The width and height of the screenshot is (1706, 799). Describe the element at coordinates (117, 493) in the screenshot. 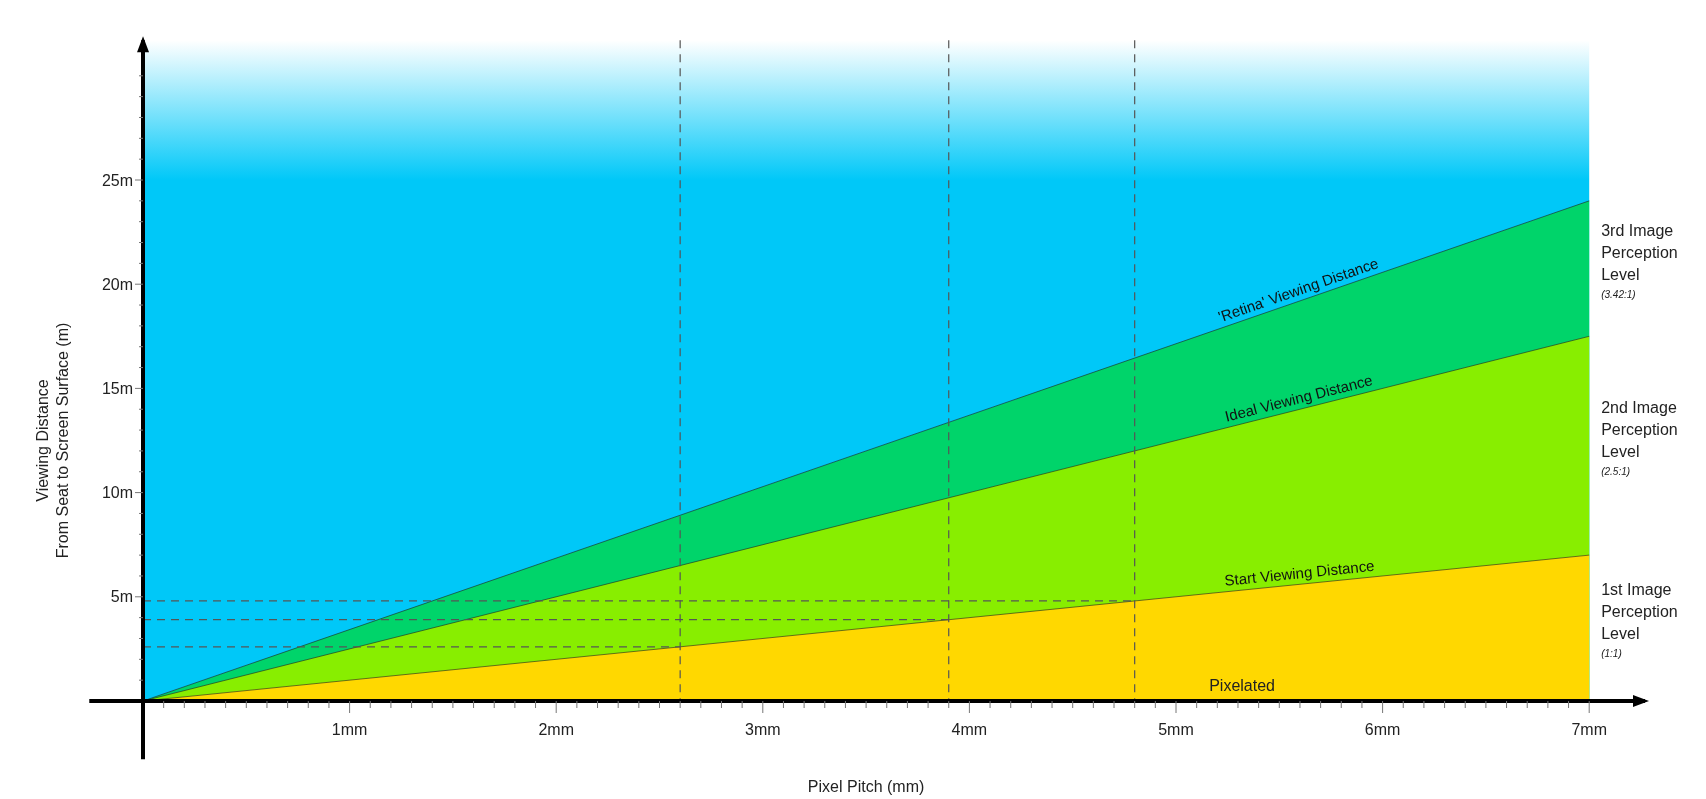

I see `y-tick-label: 10m` at that location.